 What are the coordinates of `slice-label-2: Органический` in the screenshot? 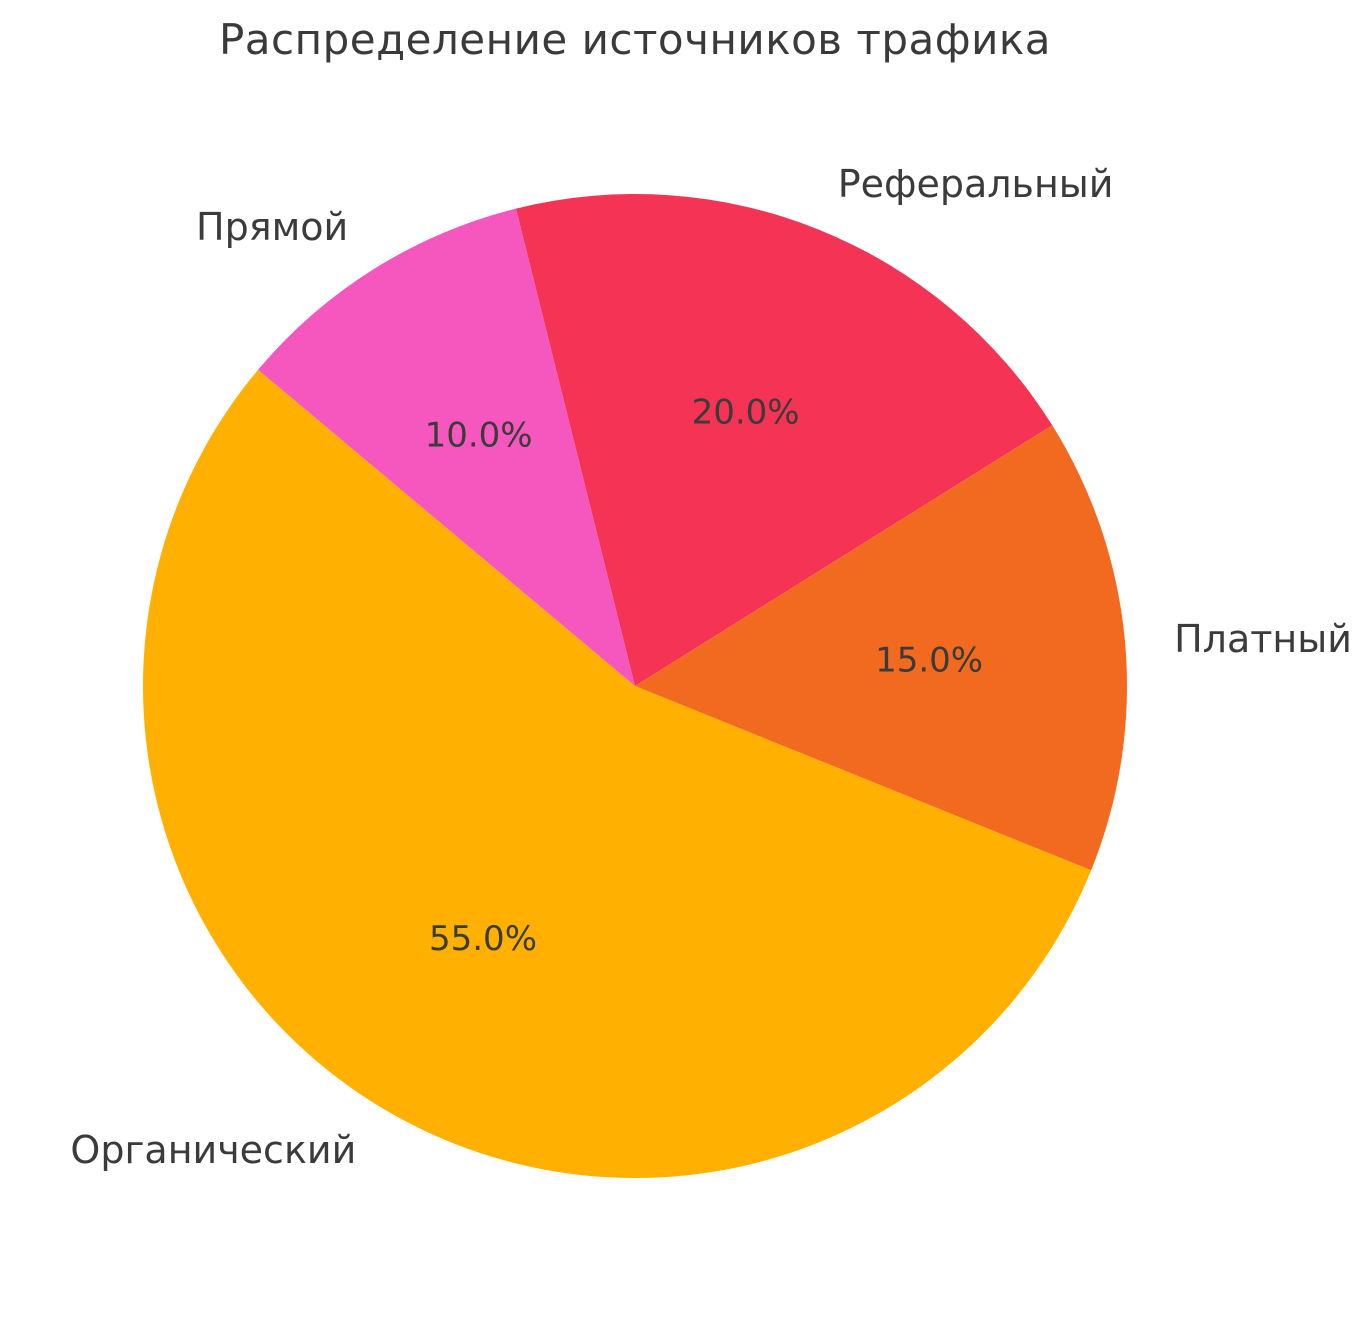 It's located at (213, 1150).